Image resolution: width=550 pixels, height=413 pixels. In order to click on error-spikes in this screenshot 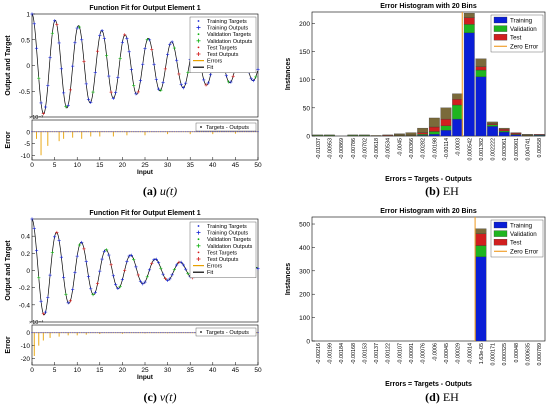, I will do `click(145, 143)`.